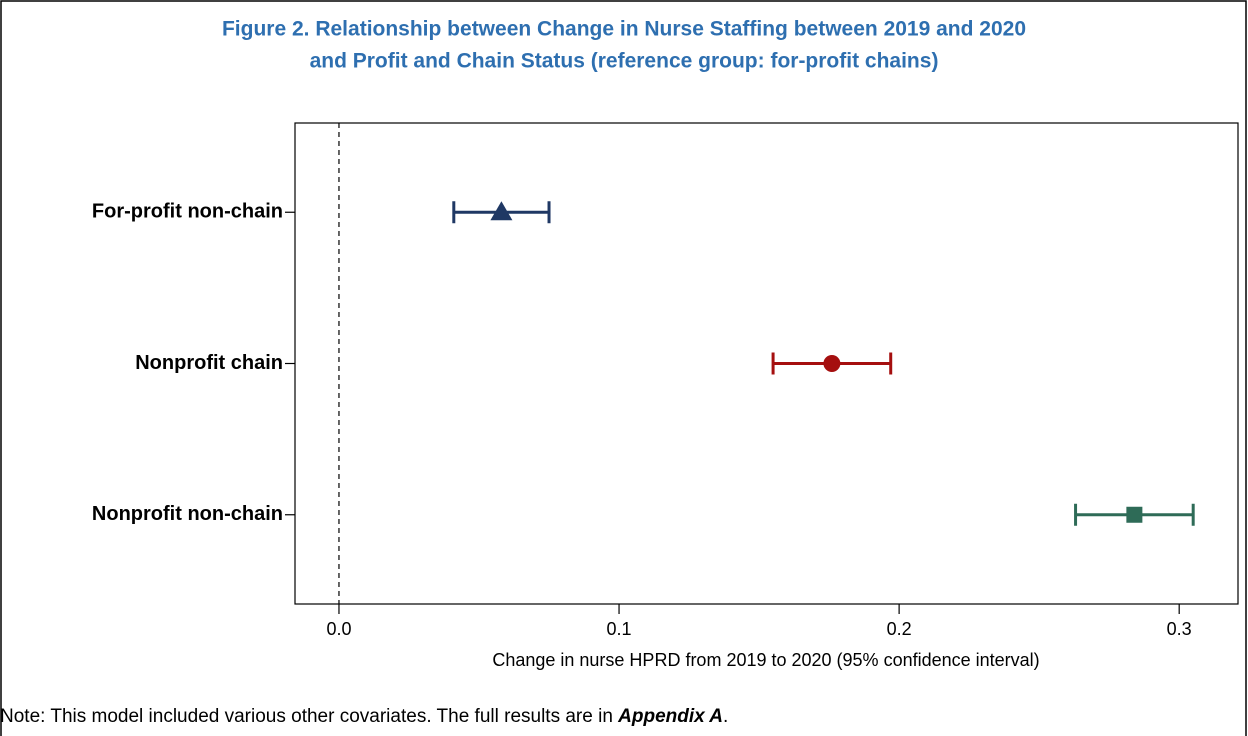 This screenshot has width=1248, height=736. What do you see at coordinates (899, 629) in the screenshot?
I see `x-tick-label: 0.2` at bounding box center [899, 629].